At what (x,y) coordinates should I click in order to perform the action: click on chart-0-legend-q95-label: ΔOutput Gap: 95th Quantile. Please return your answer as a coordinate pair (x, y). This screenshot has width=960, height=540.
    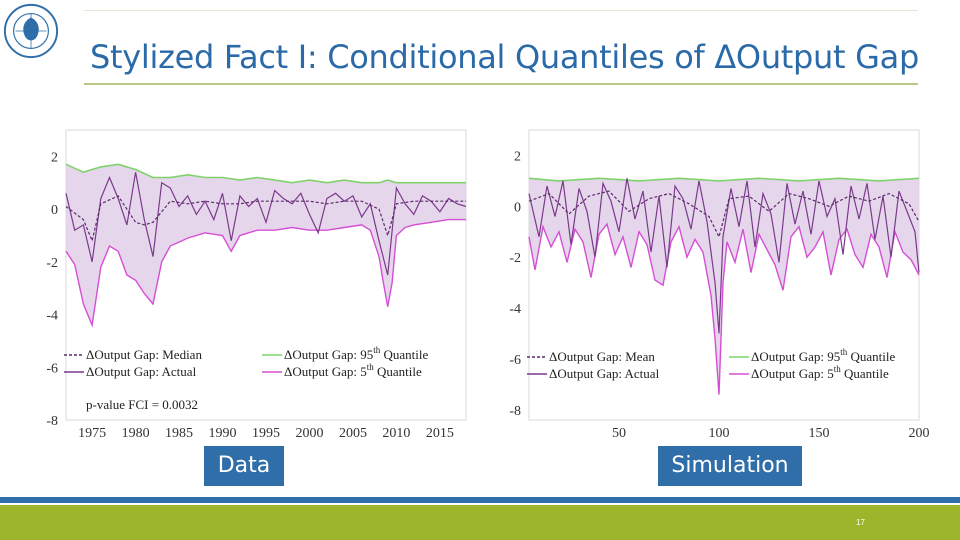
    Looking at the image, I should click on (356, 353).